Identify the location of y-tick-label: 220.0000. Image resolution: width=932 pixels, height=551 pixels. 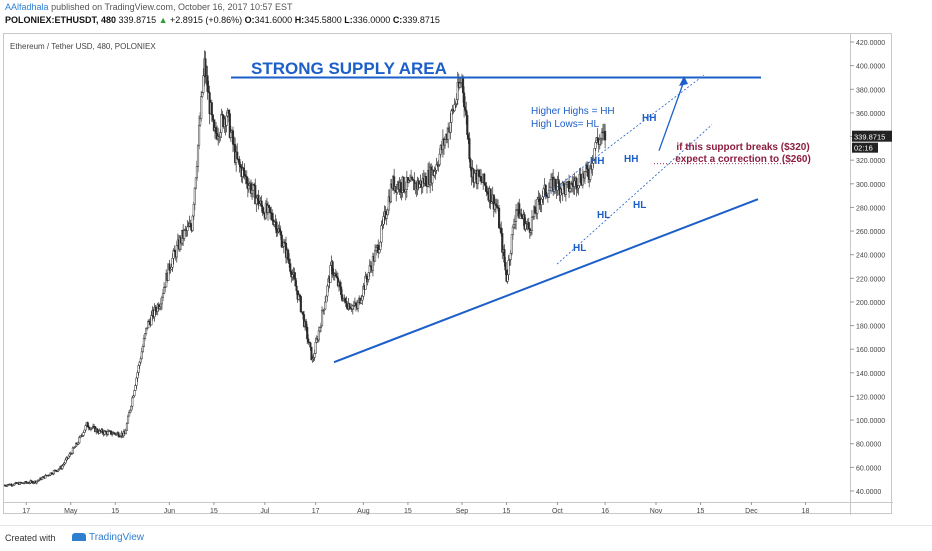
(870, 279).